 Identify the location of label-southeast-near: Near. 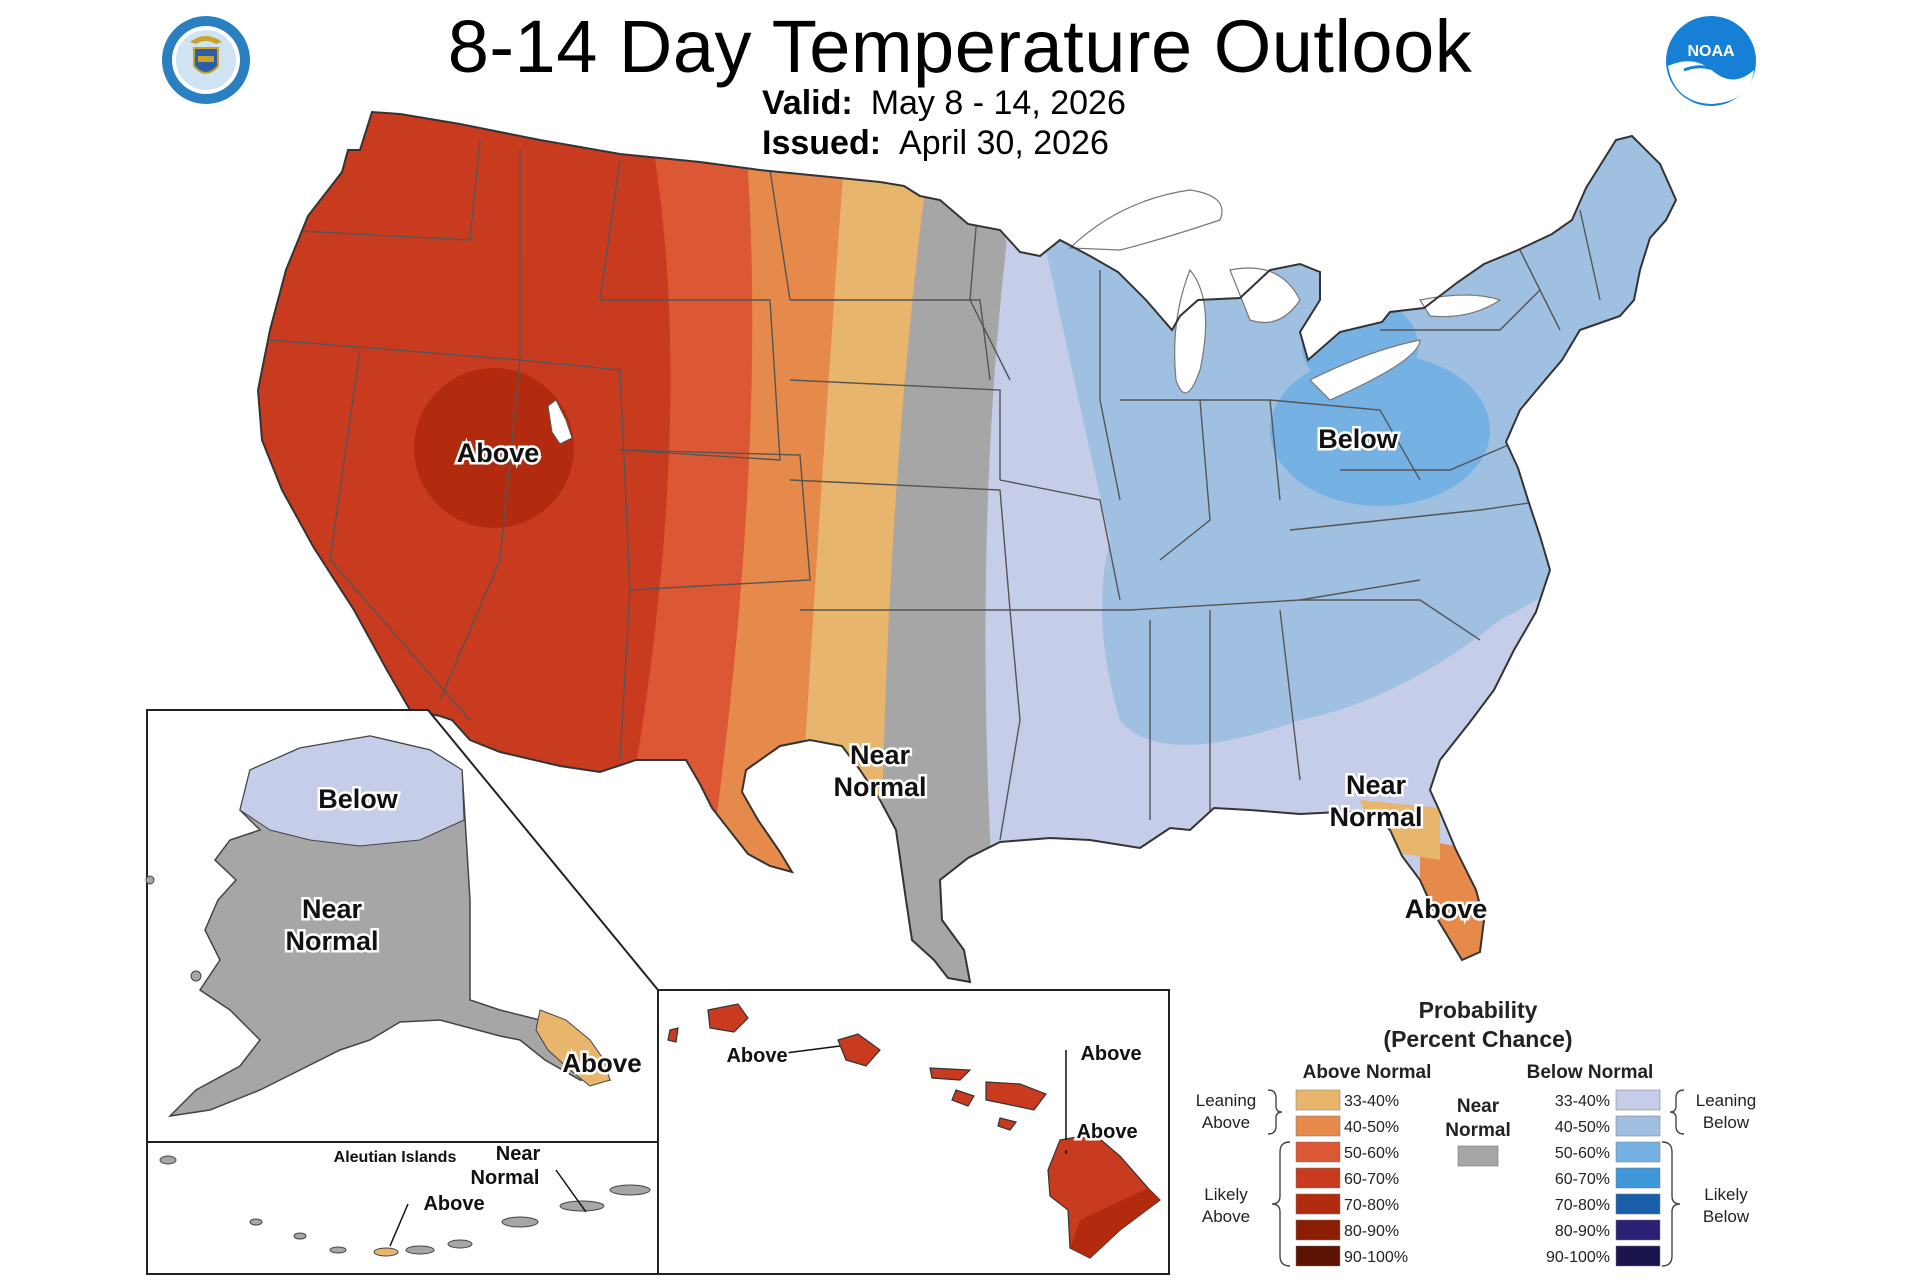
(1376, 785).